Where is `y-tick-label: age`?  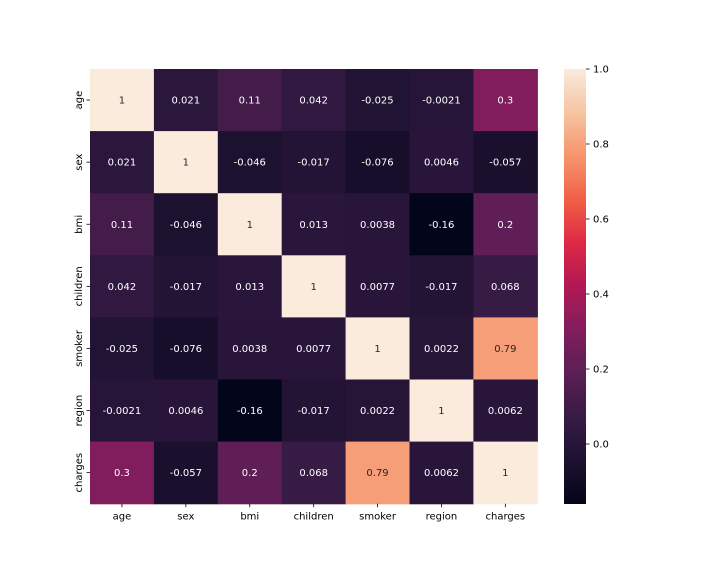
y-tick-label: age is located at coordinates (79, 100).